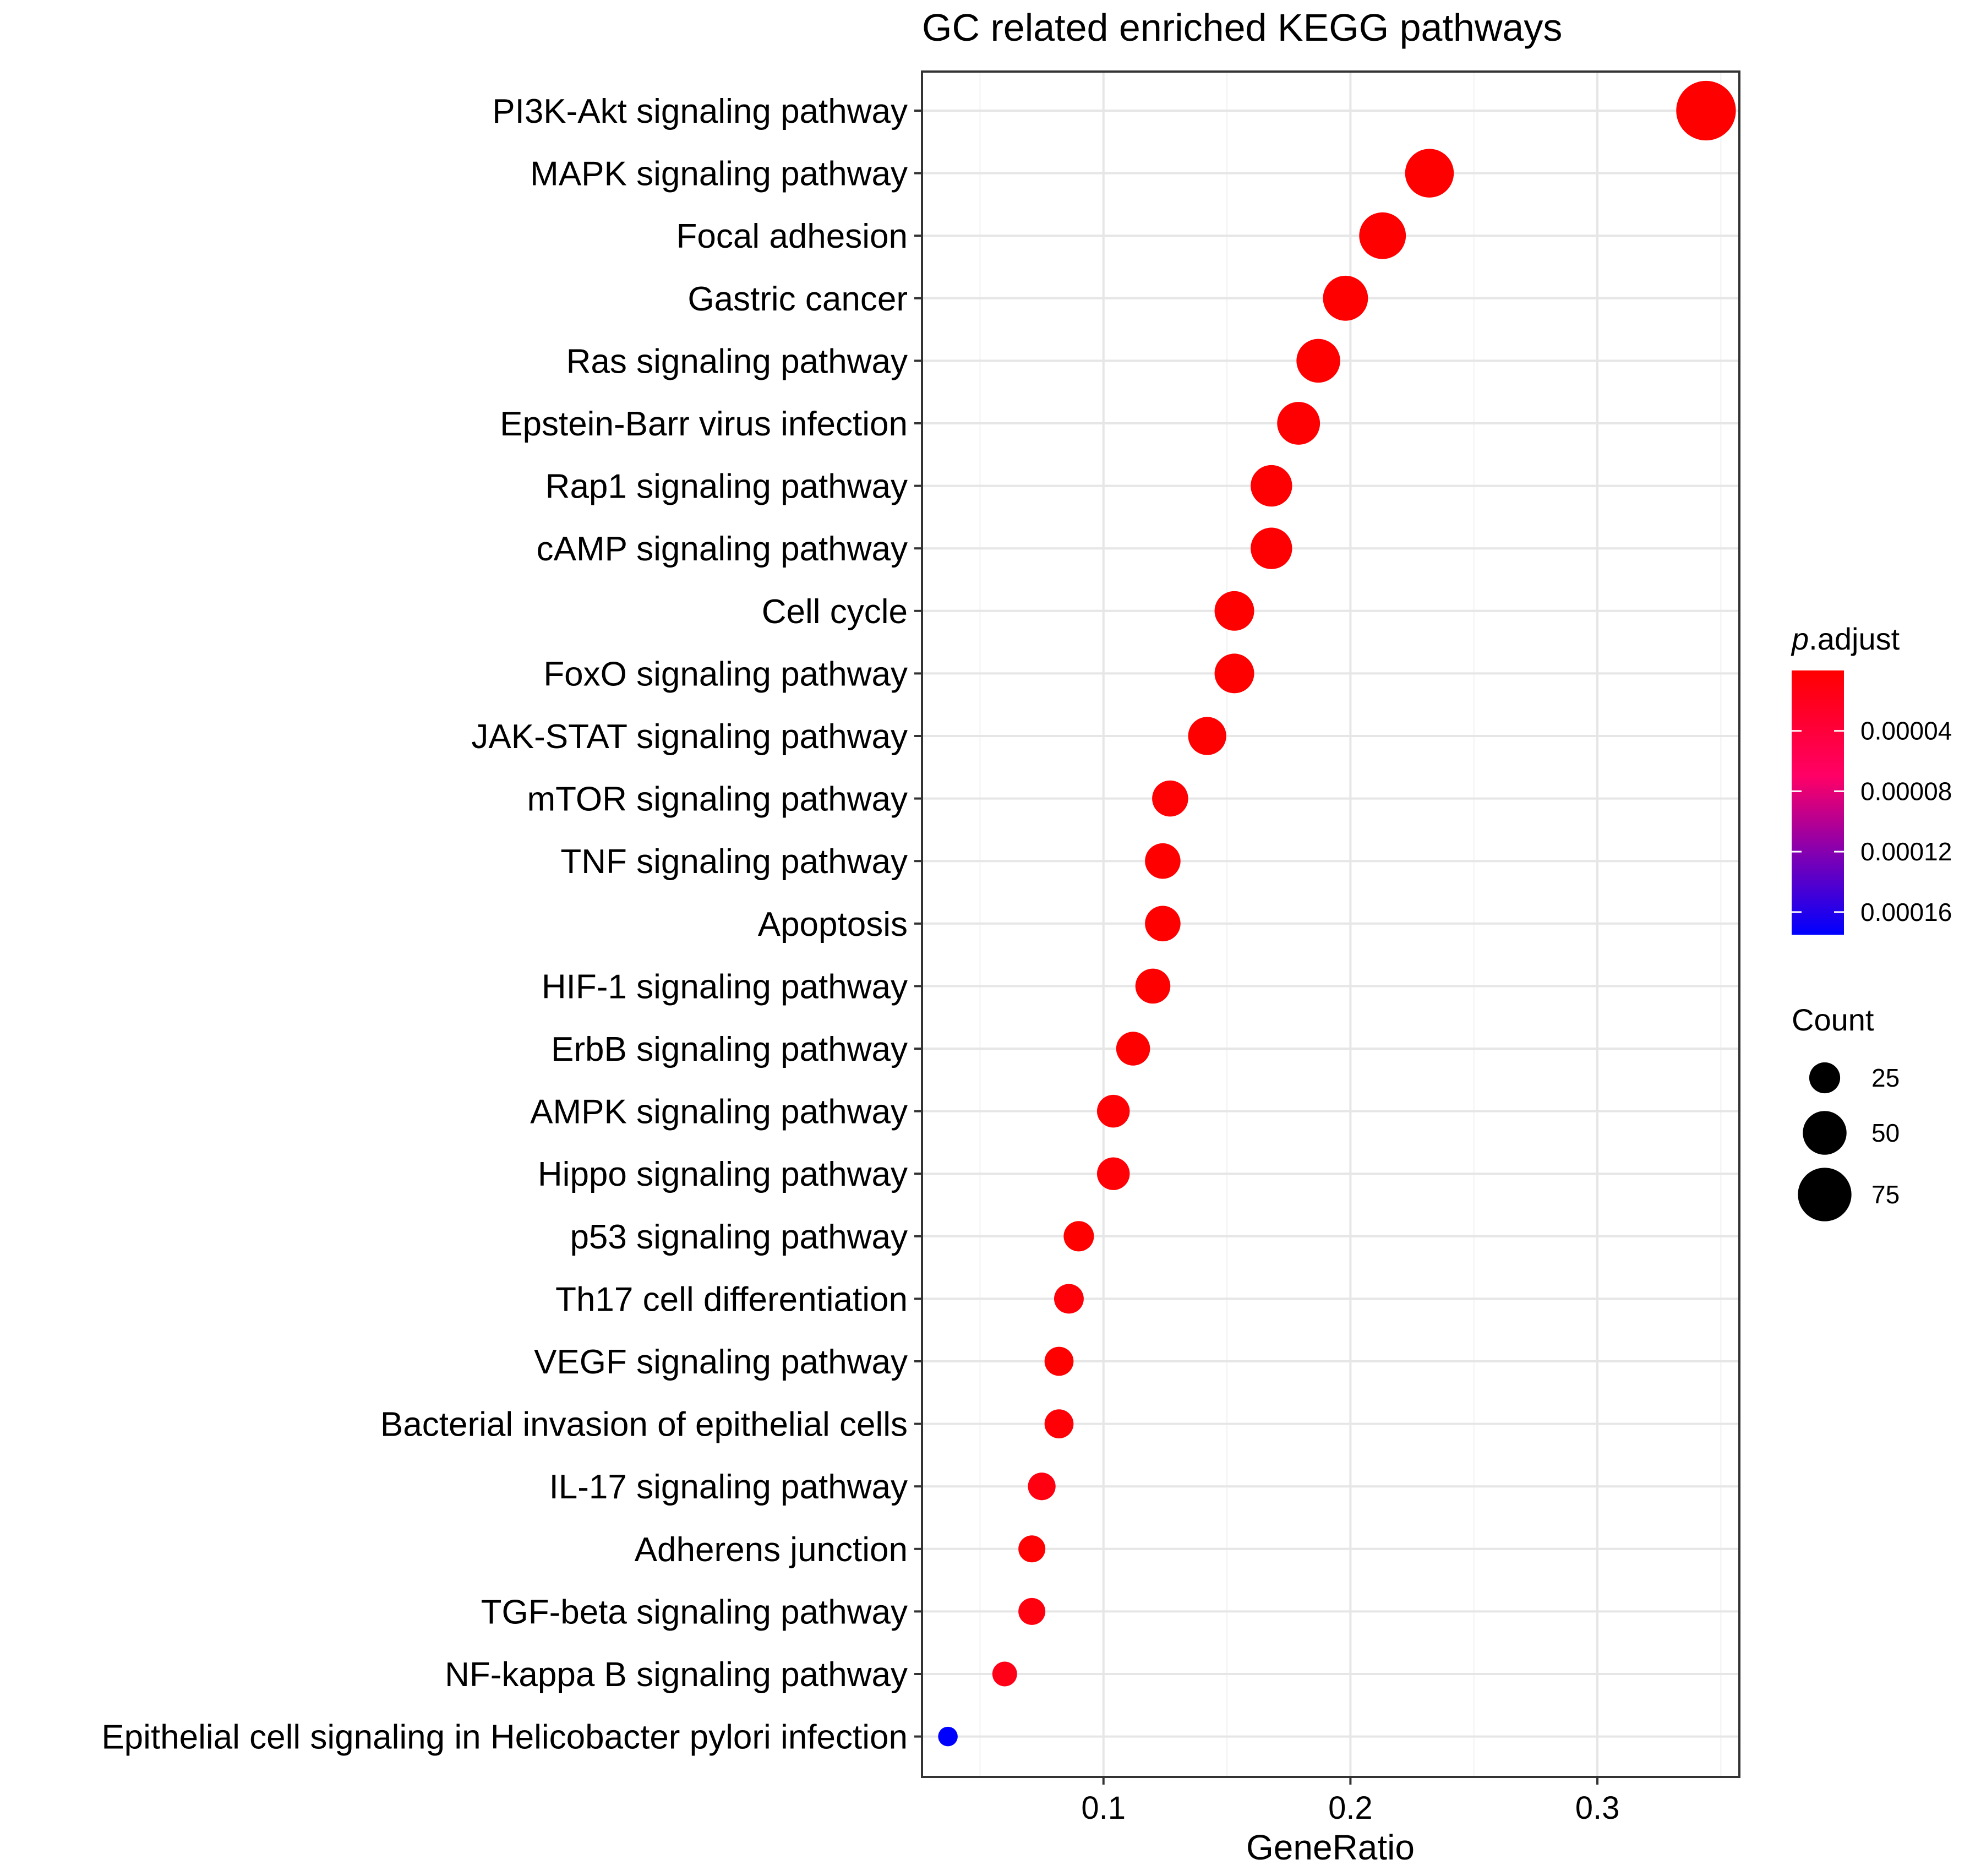 The width and height of the screenshot is (1970, 1876). I want to click on size-legend-label: 25, so click(1885, 1078).